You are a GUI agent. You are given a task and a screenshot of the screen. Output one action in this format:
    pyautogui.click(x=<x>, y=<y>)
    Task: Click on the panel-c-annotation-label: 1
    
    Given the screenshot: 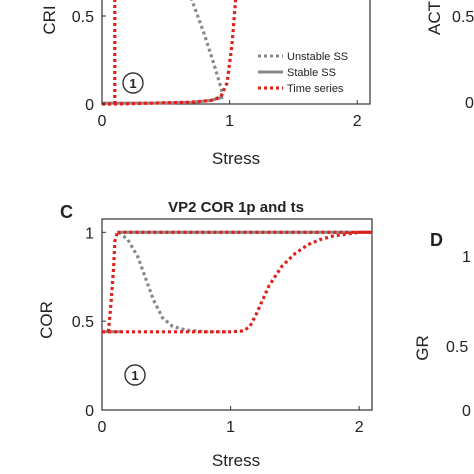 What is the action you would take?
    pyautogui.click(x=134, y=375)
    